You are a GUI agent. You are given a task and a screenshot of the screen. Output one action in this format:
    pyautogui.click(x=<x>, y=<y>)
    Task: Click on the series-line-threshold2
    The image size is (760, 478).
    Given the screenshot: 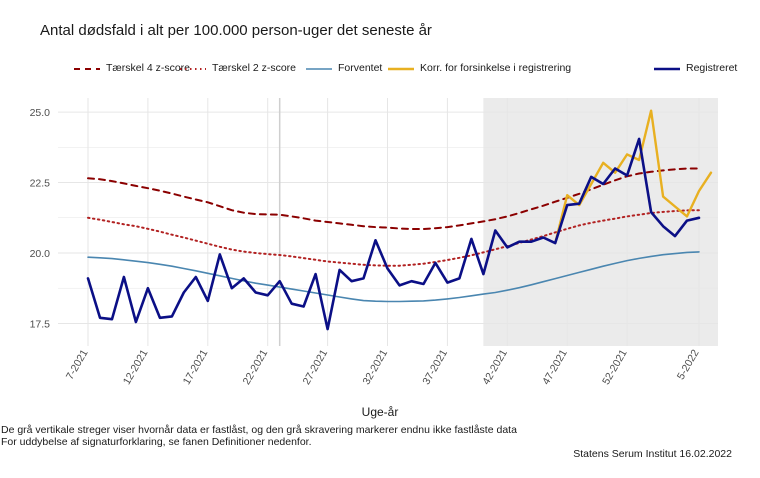 What is the action you would take?
    pyautogui.click(x=393, y=238)
    